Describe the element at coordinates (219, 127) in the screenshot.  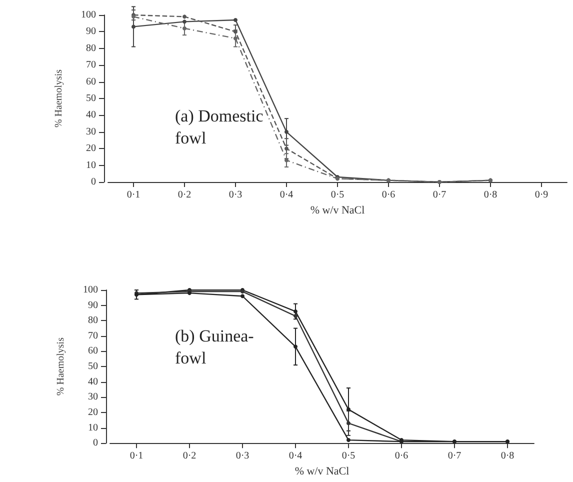
I see `annotation: (a) Domestic fowl` at that location.